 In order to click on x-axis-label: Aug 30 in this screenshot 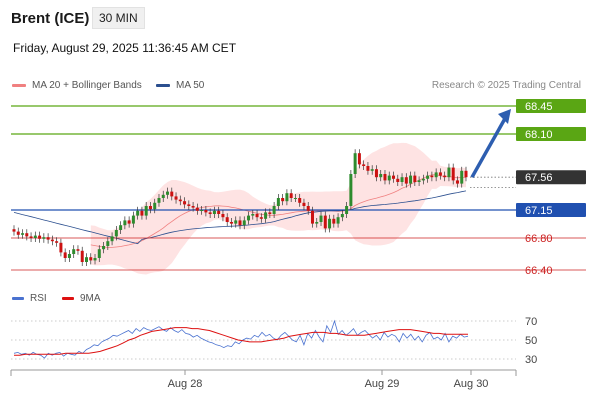, I will do `click(471, 384)`.